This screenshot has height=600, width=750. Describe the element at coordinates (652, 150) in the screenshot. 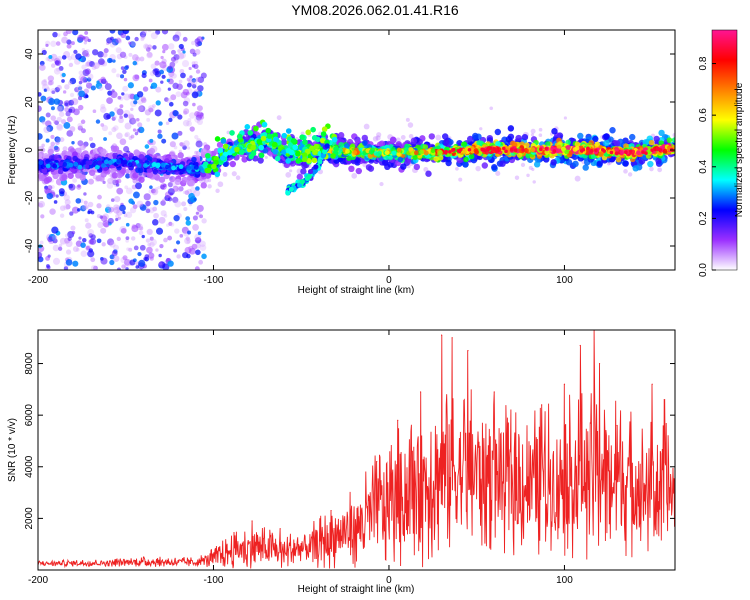

I see `peak-cell` at that location.